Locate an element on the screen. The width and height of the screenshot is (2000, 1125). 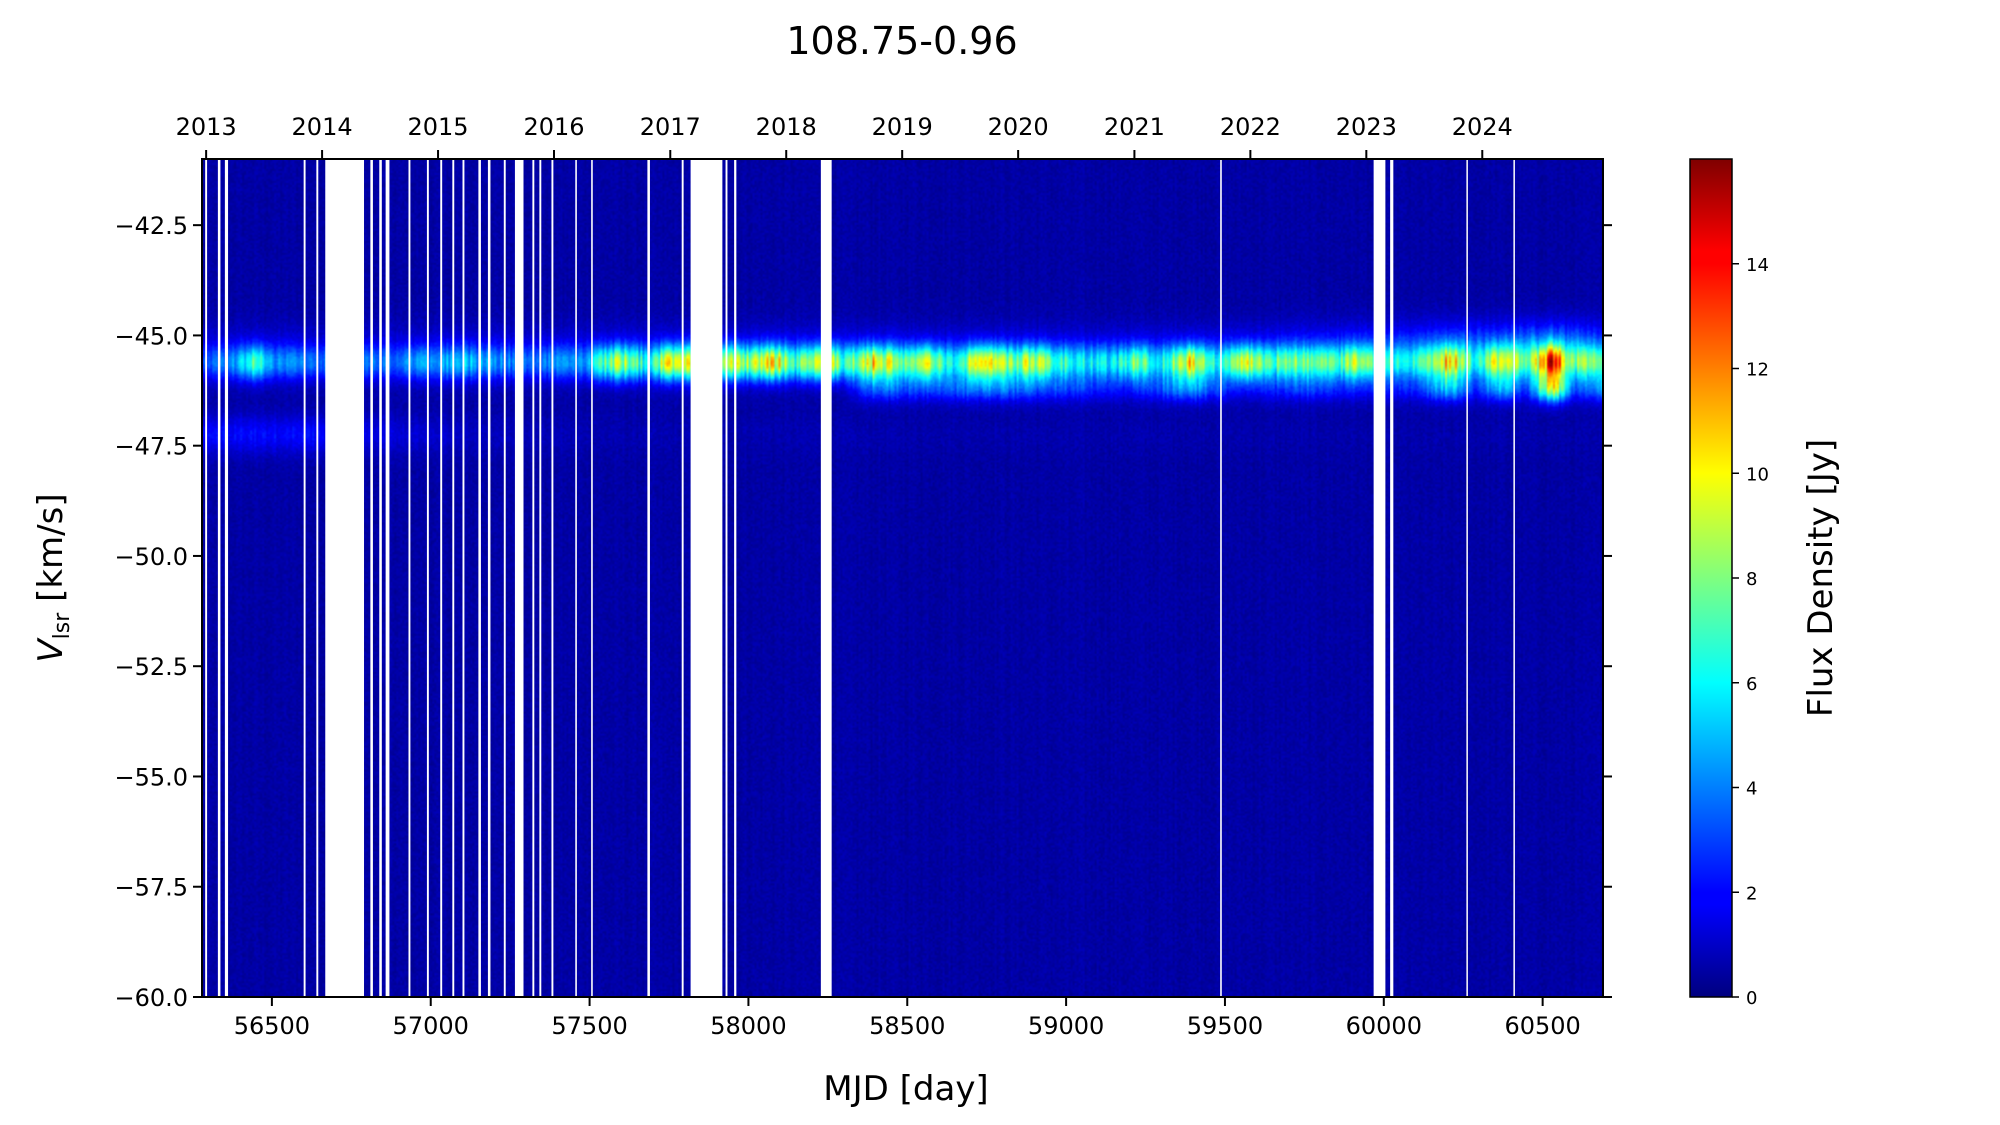
colorbar-tick-label: 6 is located at coordinates (1751, 684).